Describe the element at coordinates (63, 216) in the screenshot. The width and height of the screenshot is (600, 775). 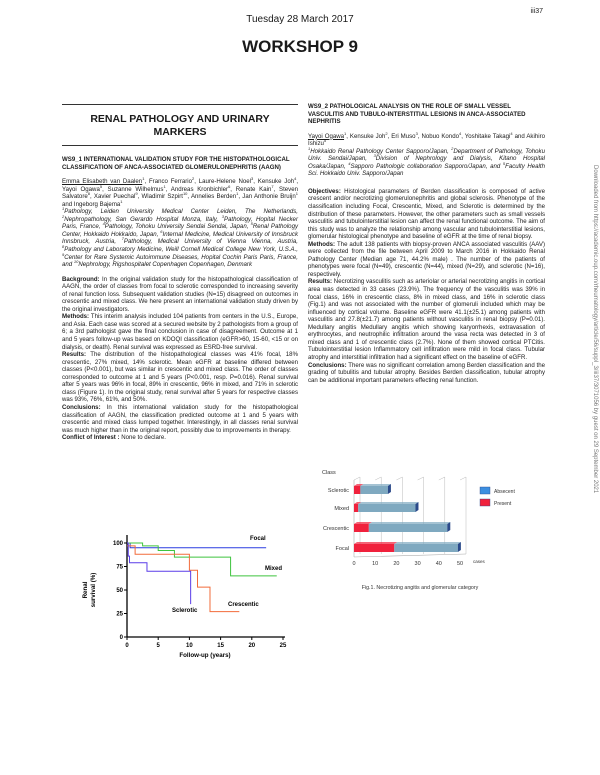
I see `affiliation-number: 2` at that location.